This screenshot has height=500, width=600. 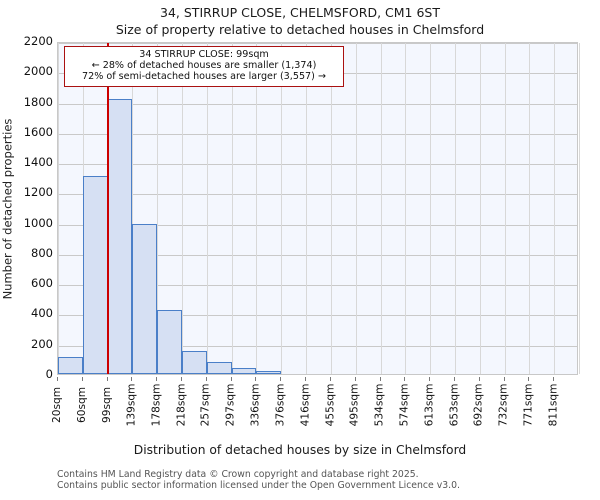 I want to click on x-axis-tick-label: 60sqm, so click(x=81, y=405).